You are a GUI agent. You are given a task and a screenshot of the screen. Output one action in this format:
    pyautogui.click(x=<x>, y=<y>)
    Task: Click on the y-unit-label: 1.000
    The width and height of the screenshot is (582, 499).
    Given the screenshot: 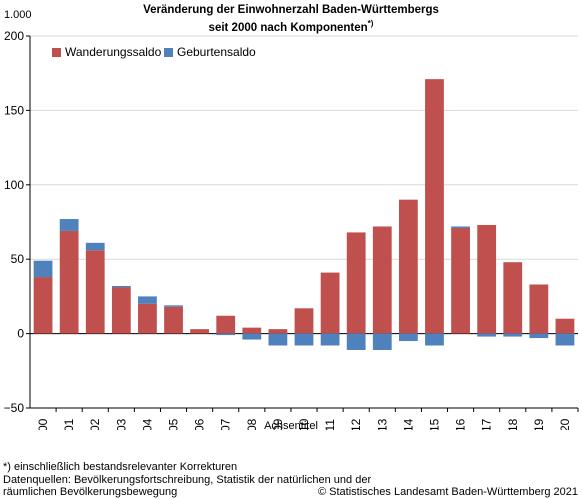 What is the action you would take?
    pyautogui.click(x=18, y=15)
    